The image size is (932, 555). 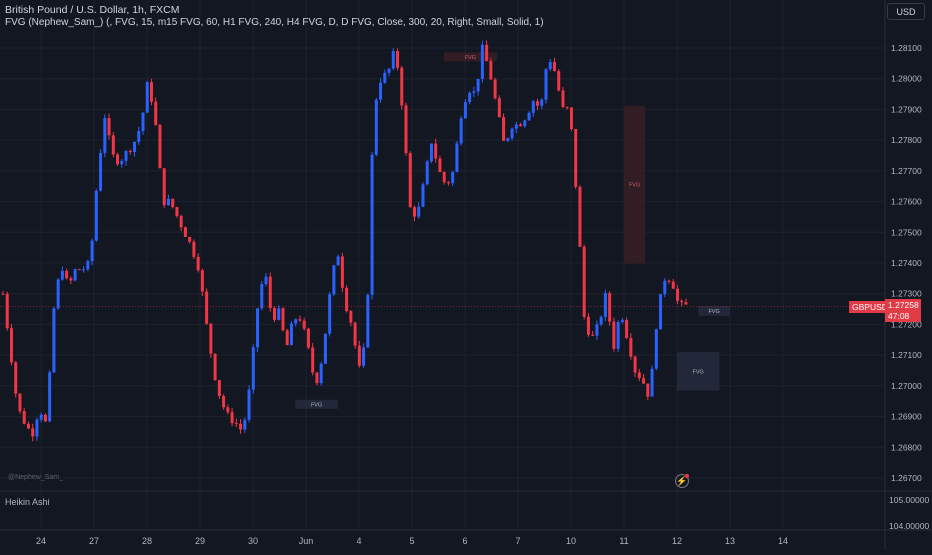 What do you see at coordinates (906, 355) in the screenshot?
I see `y-tick-label: 1.27100` at bounding box center [906, 355].